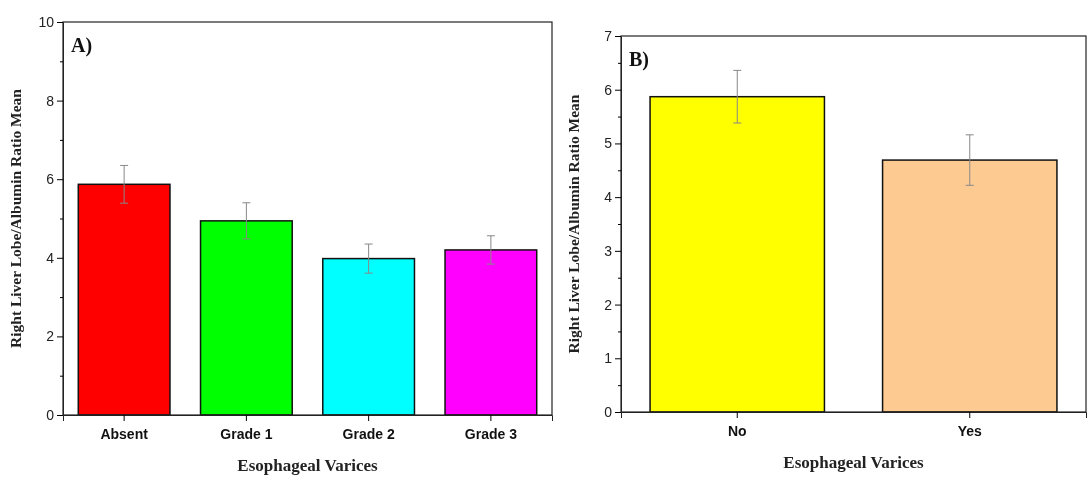  What do you see at coordinates (124, 434) in the screenshot?
I see `x-tick-label: Absent` at bounding box center [124, 434].